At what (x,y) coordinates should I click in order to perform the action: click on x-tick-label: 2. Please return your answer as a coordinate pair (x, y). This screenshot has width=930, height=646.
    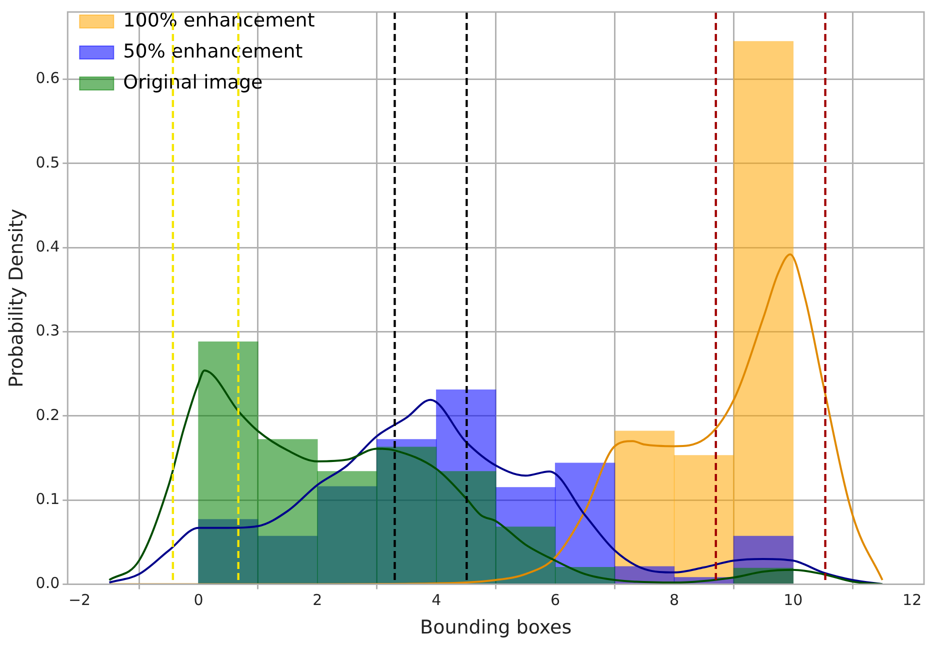
    Looking at the image, I should click on (317, 600).